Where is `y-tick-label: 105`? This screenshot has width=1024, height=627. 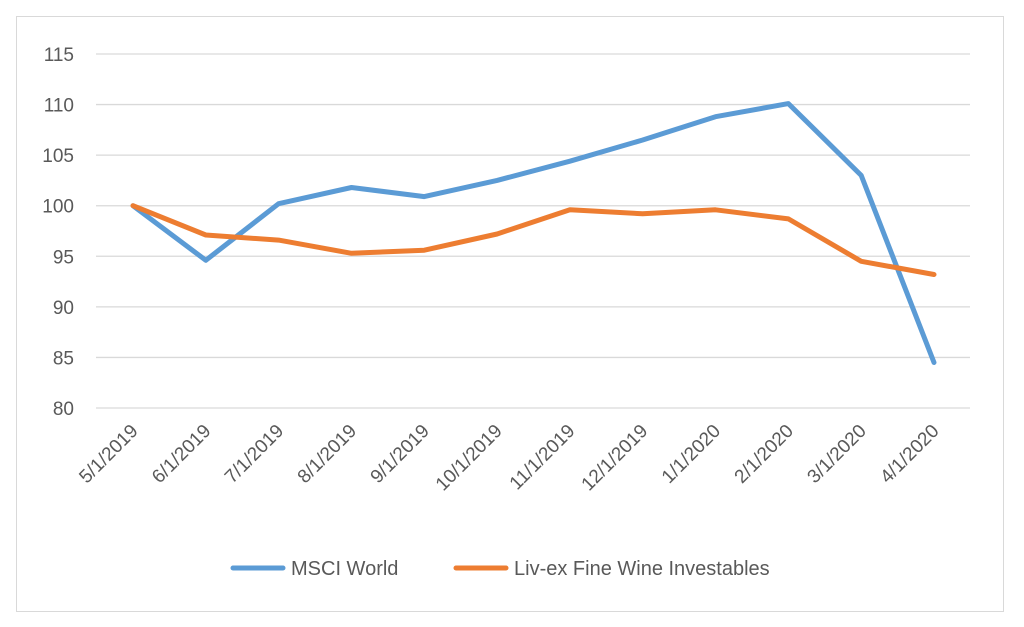 y-tick-label: 105 is located at coordinates (58, 156).